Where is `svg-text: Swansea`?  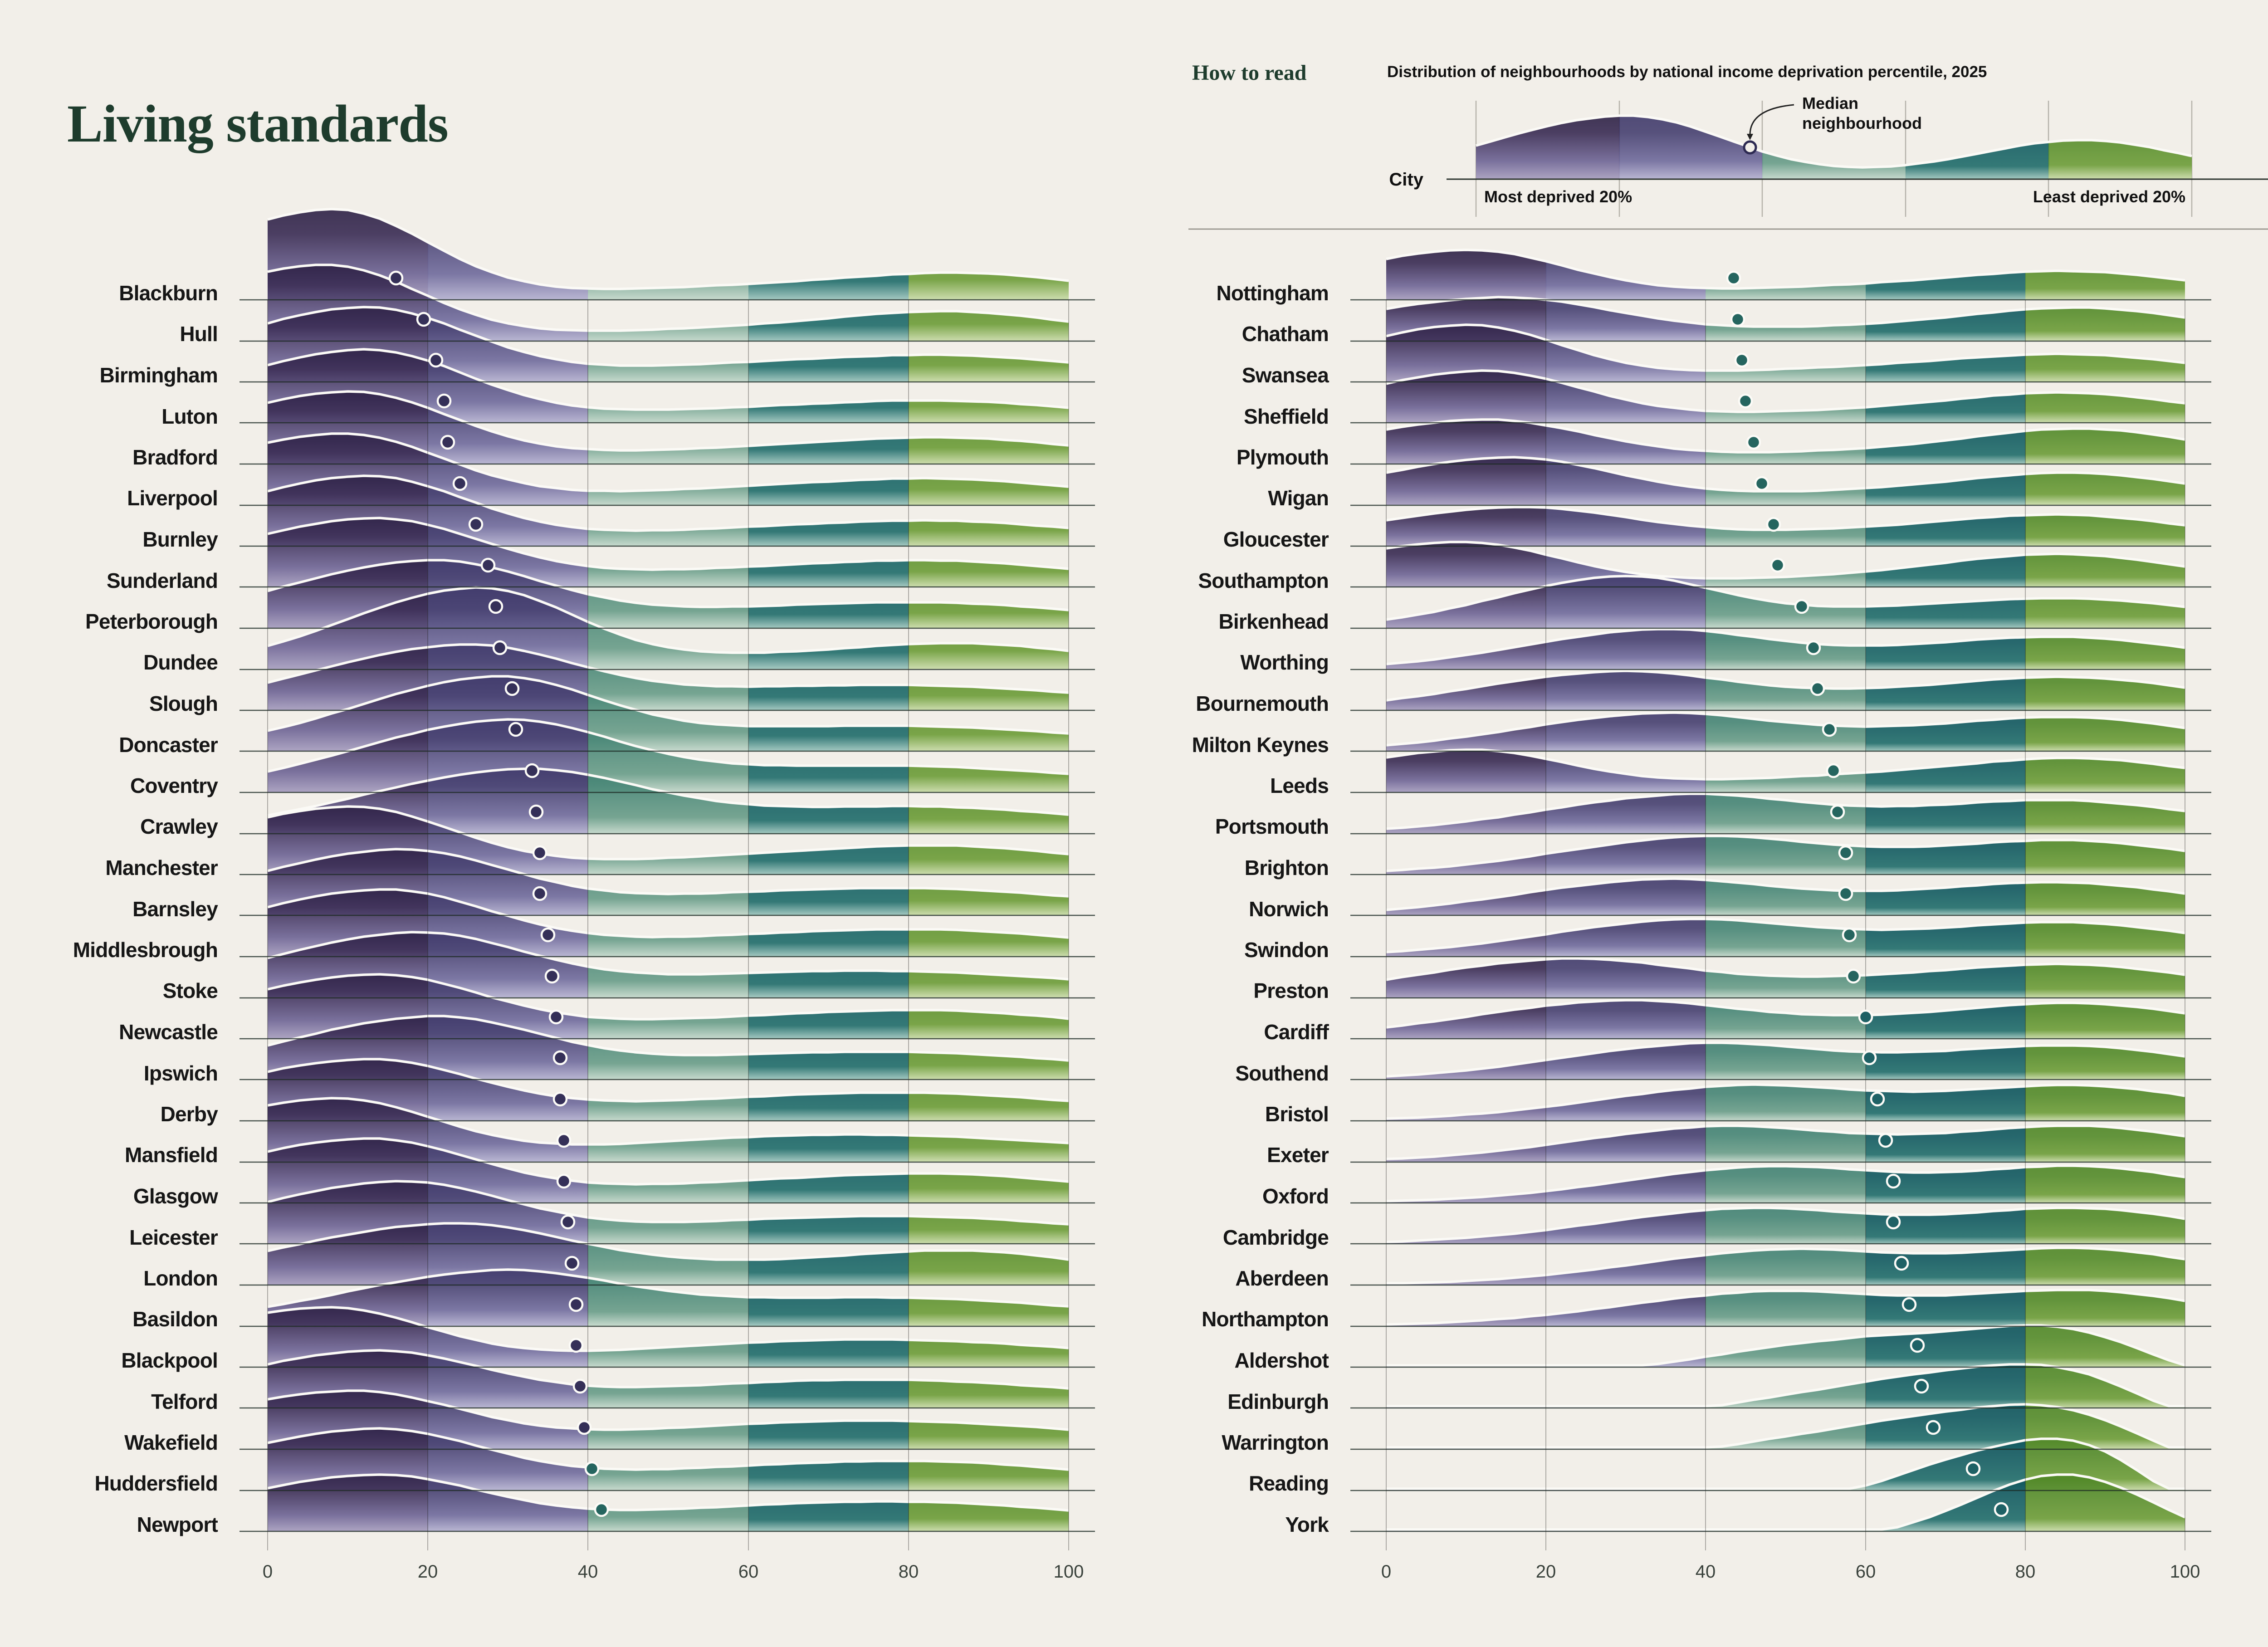 svg-text: Swansea is located at coordinates (1286, 375).